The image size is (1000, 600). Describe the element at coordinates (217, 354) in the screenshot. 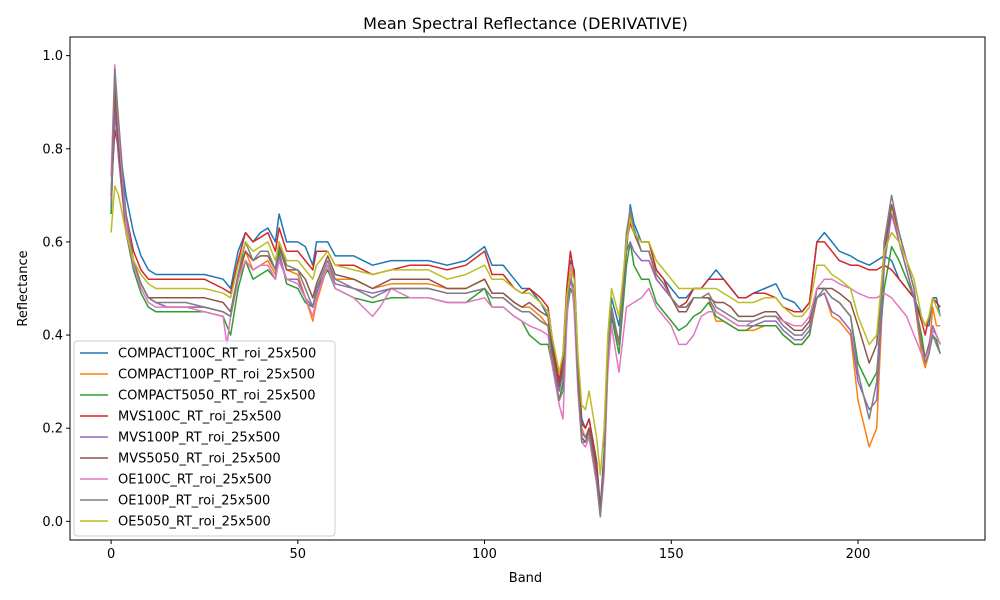

I see `legend-entry: COMPACT100C_RT_roi_25x500` at that location.